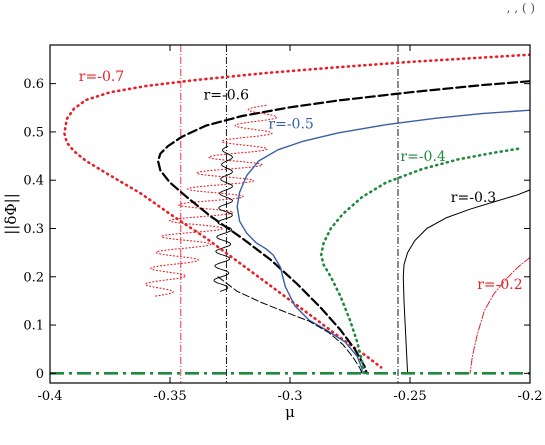 The width and height of the screenshot is (545, 445). What do you see at coordinates (33, 229) in the screenshot?
I see `y-tick-label: 0.3` at bounding box center [33, 229].